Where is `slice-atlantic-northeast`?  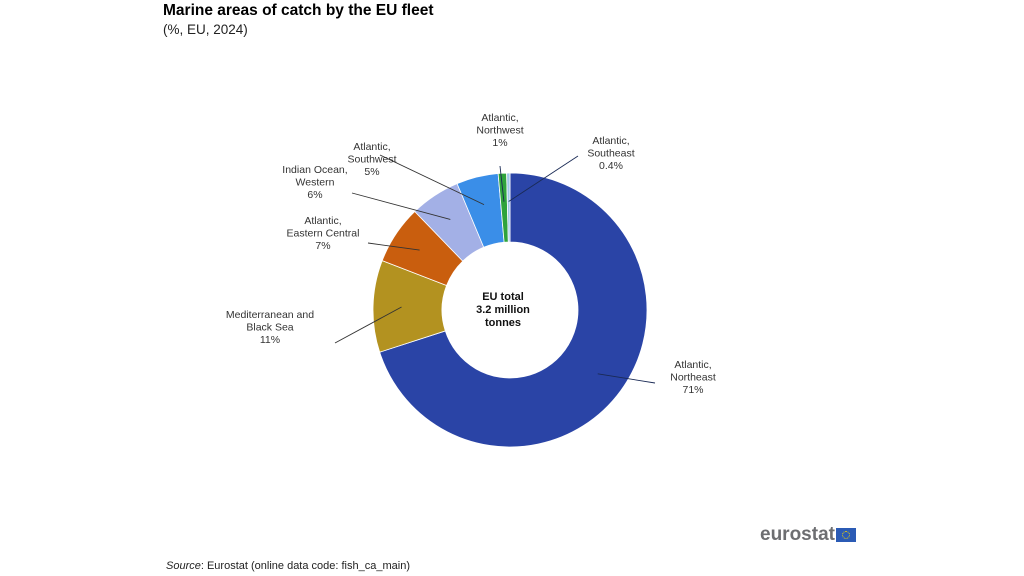
slice-atlantic-northeast is located at coordinates (513, 310).